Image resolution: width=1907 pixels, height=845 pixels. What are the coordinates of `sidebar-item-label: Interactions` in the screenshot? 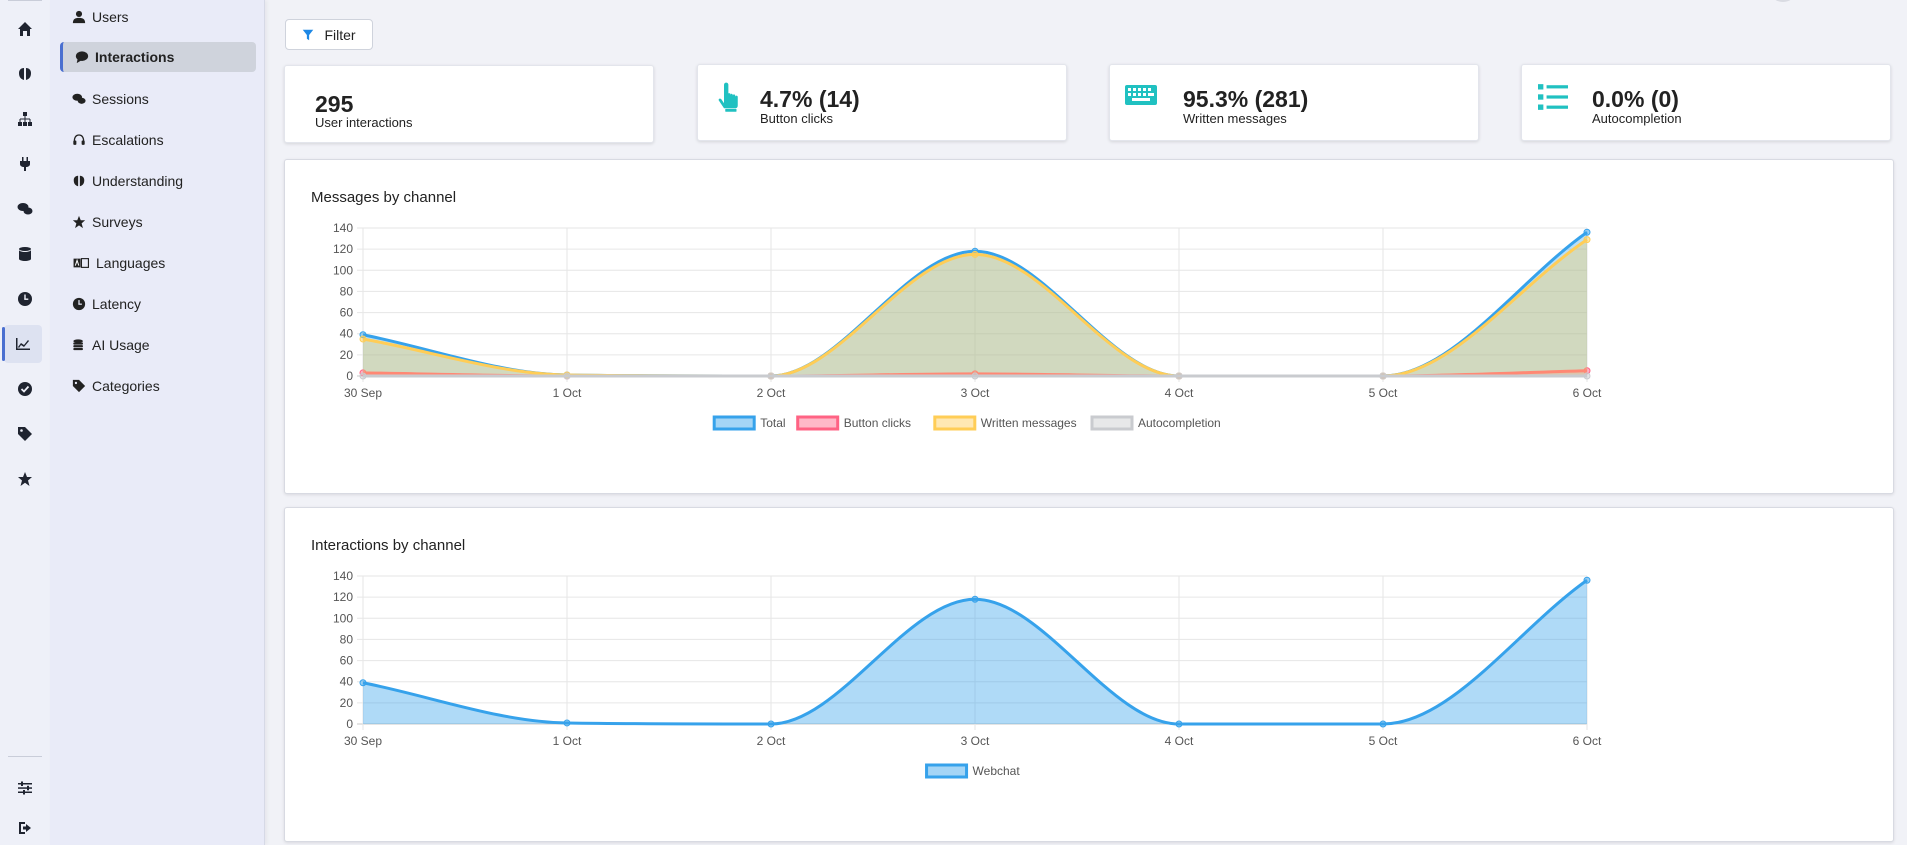 It's located at (135, 57).